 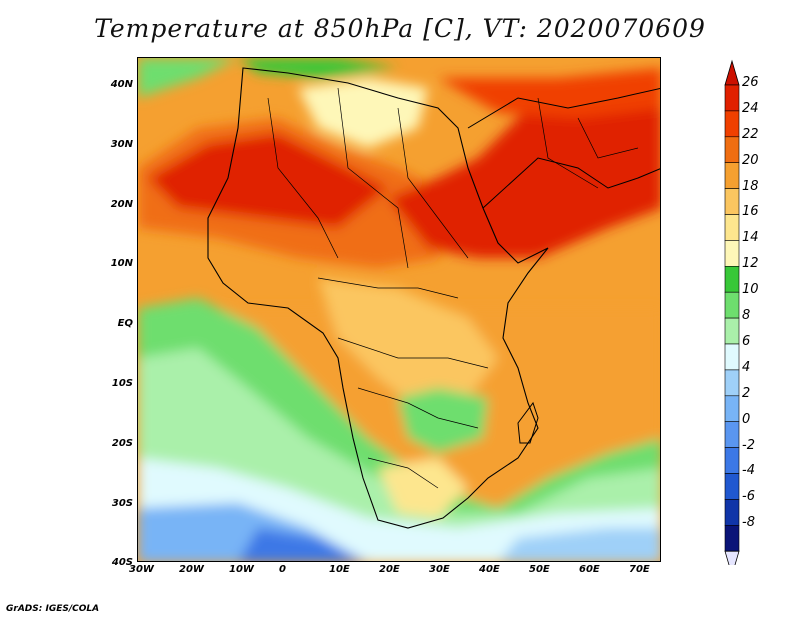 What do you see at coordinates (748, 497) in the screenshot?
I see `colorbar-label: -6` at bounding box center [748, 497].